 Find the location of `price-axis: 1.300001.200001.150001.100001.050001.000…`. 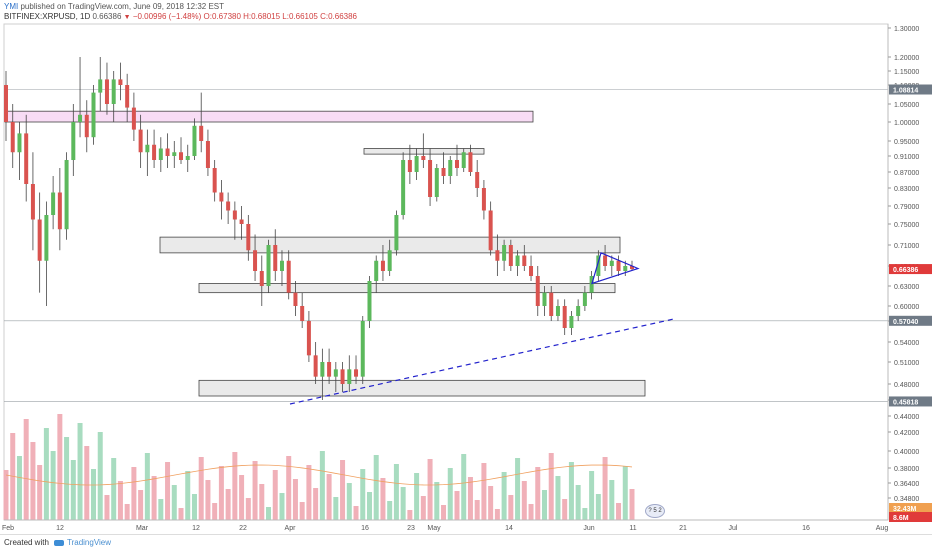

price-axis: 1.300001.200001.150001.100001.050001.000… is located at coordinates (909, 273).